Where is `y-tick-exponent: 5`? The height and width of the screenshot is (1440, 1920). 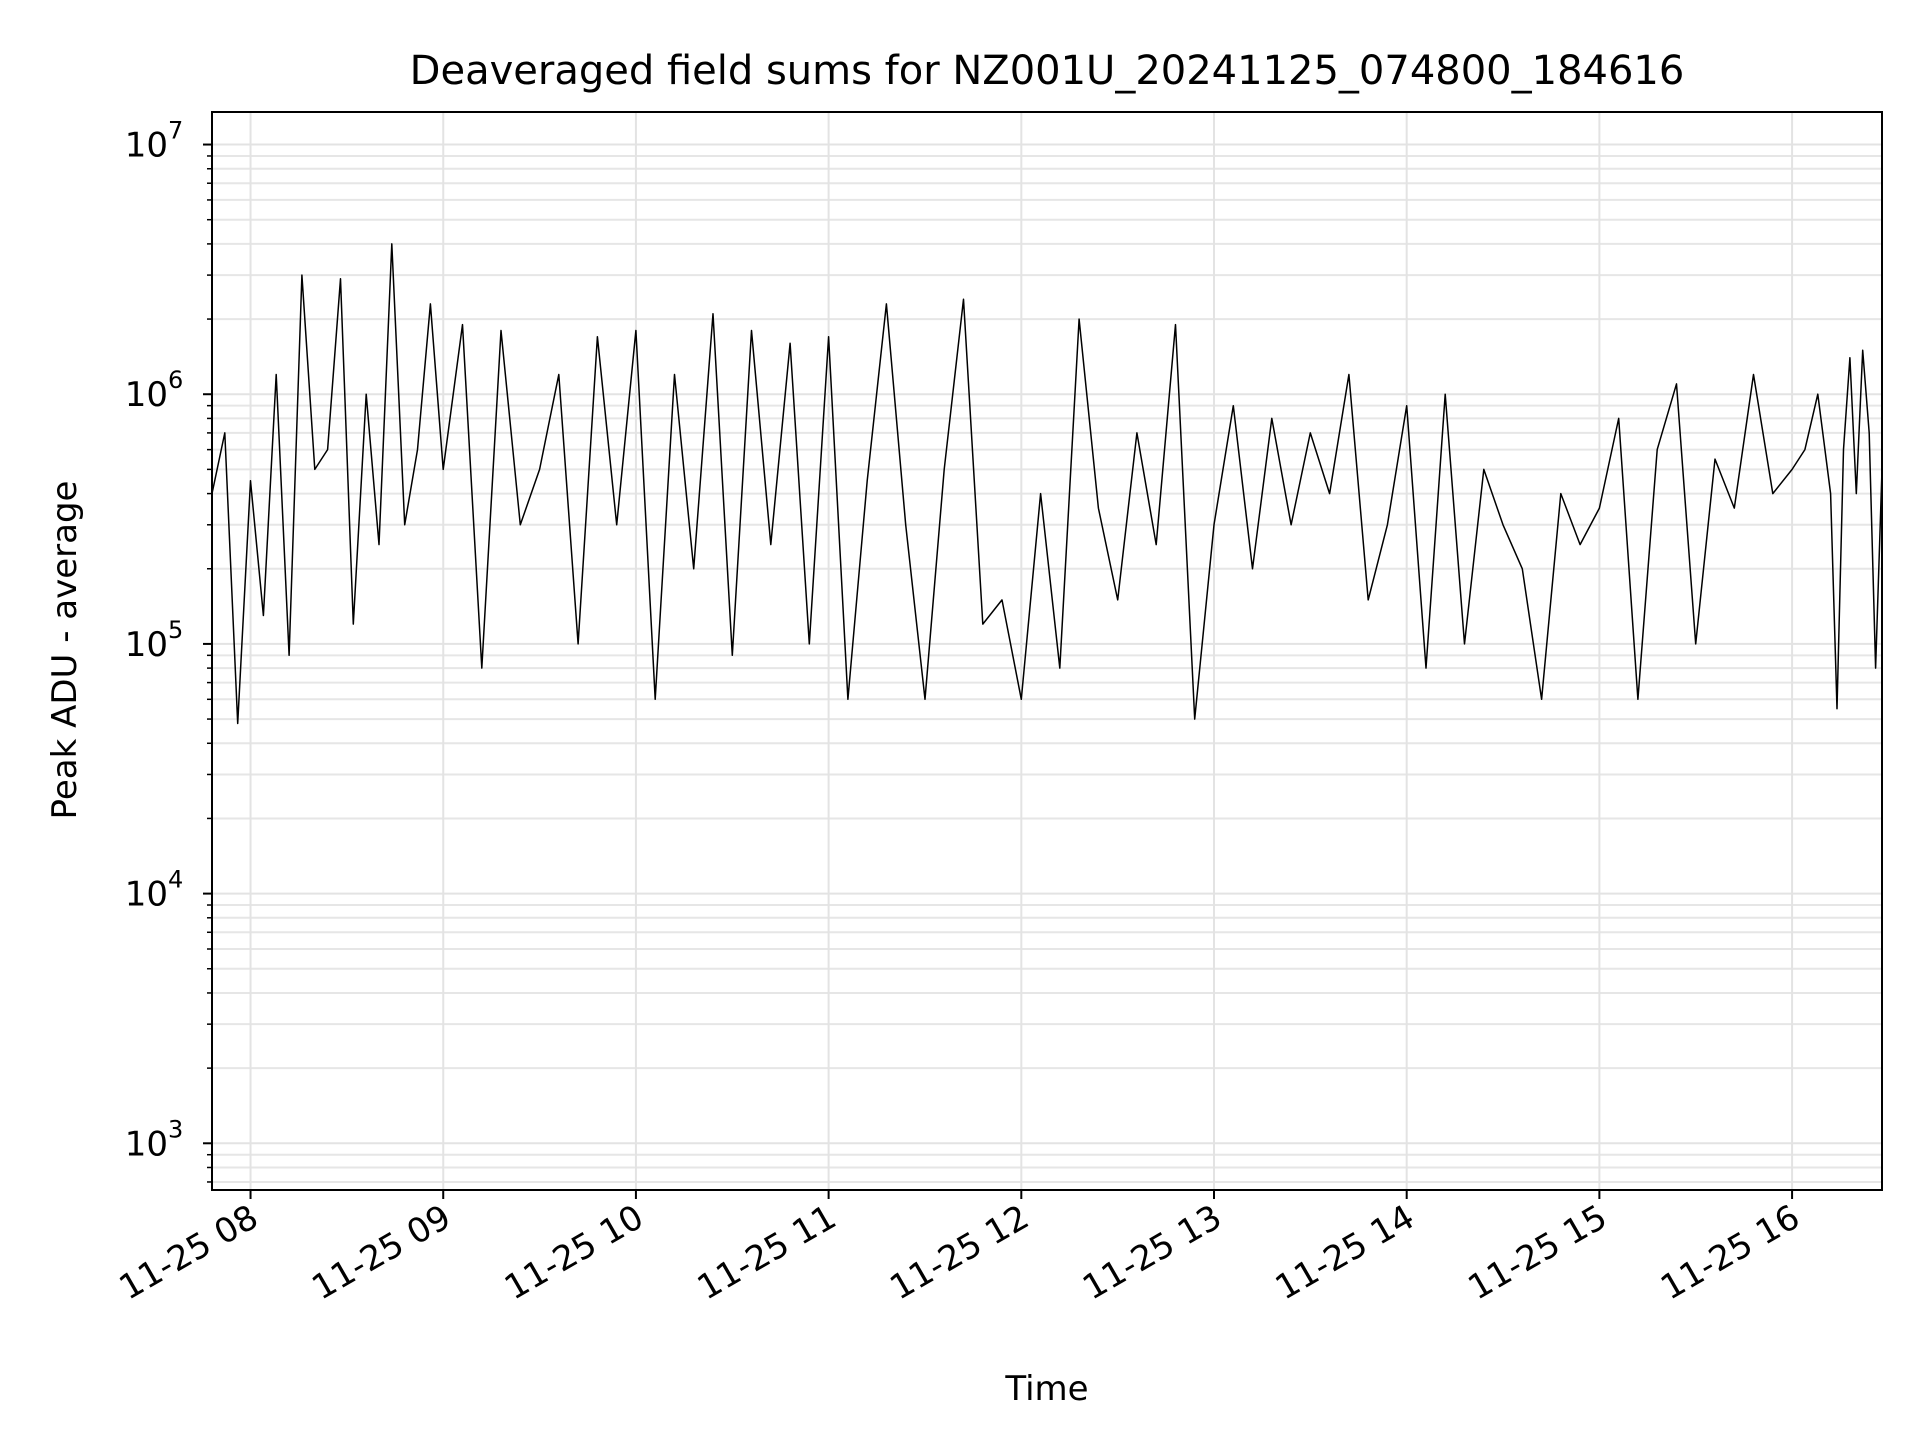 y-tick-exponent: 5 is located at coordinates (175, 630).